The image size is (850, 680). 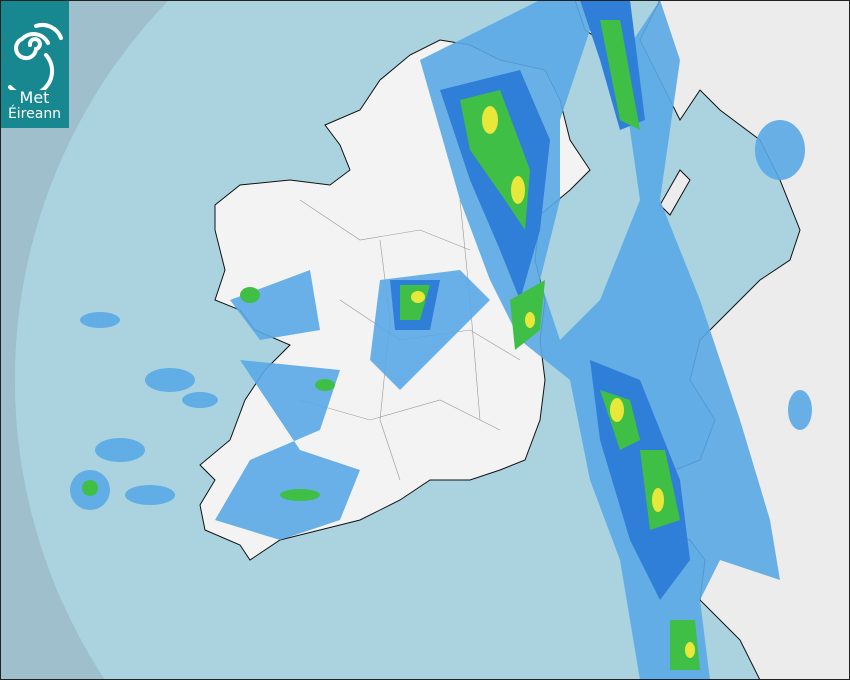 I want to click on isle-of-man-land, so click(x=675, y=192).